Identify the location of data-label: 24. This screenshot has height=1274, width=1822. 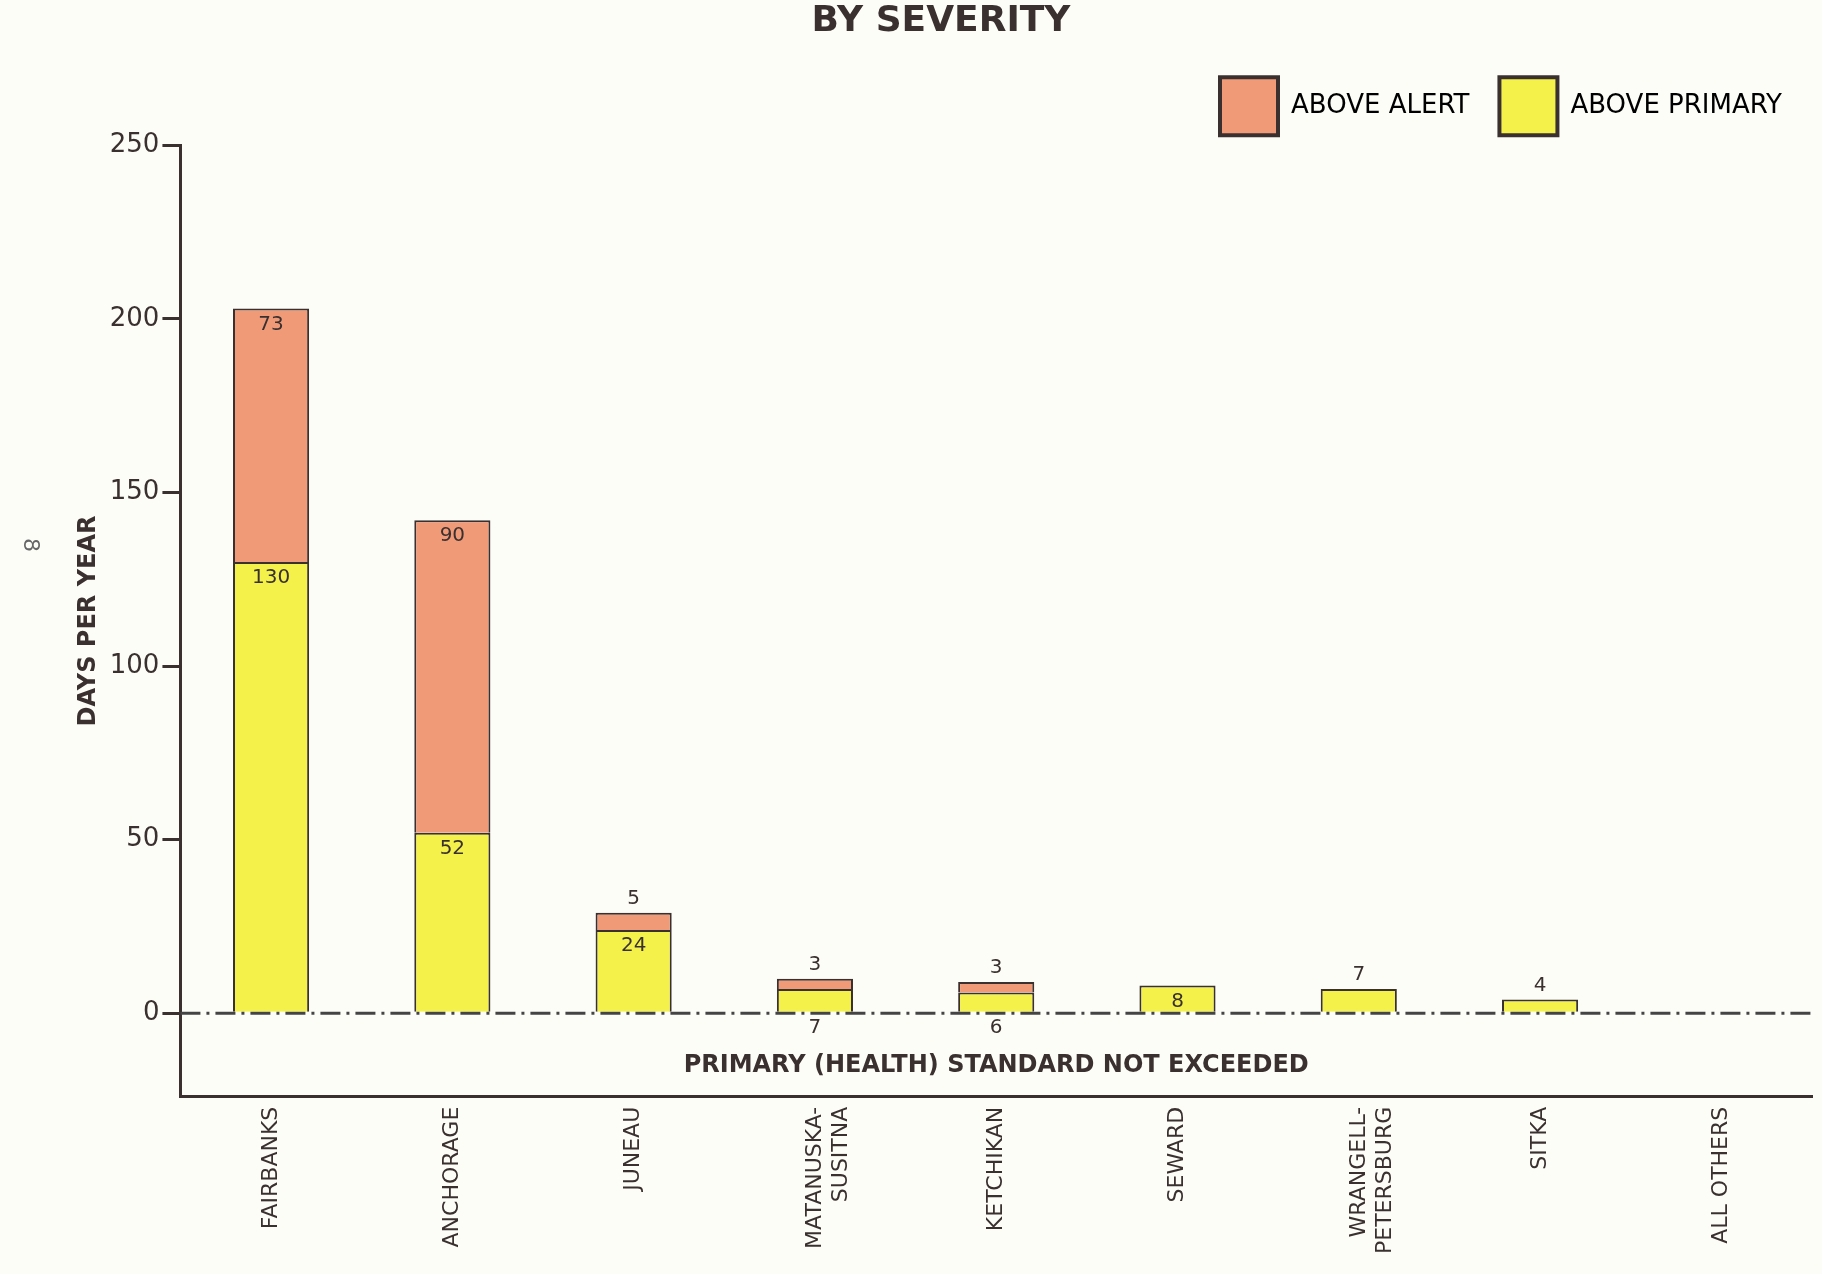
(633, 944).